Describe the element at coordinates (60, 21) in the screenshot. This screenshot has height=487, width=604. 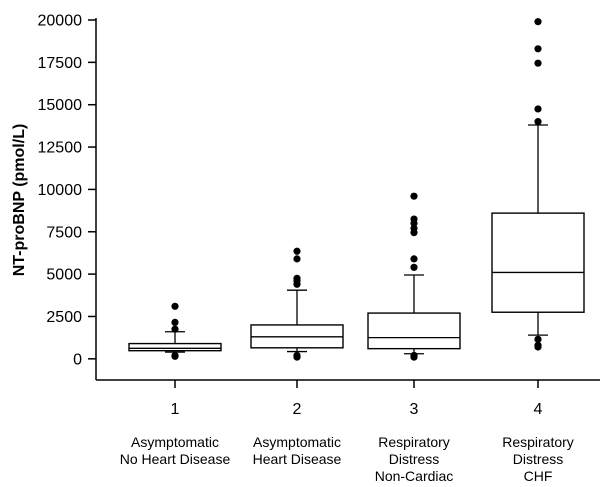
I see `y-tick-label: 20000` at that location.